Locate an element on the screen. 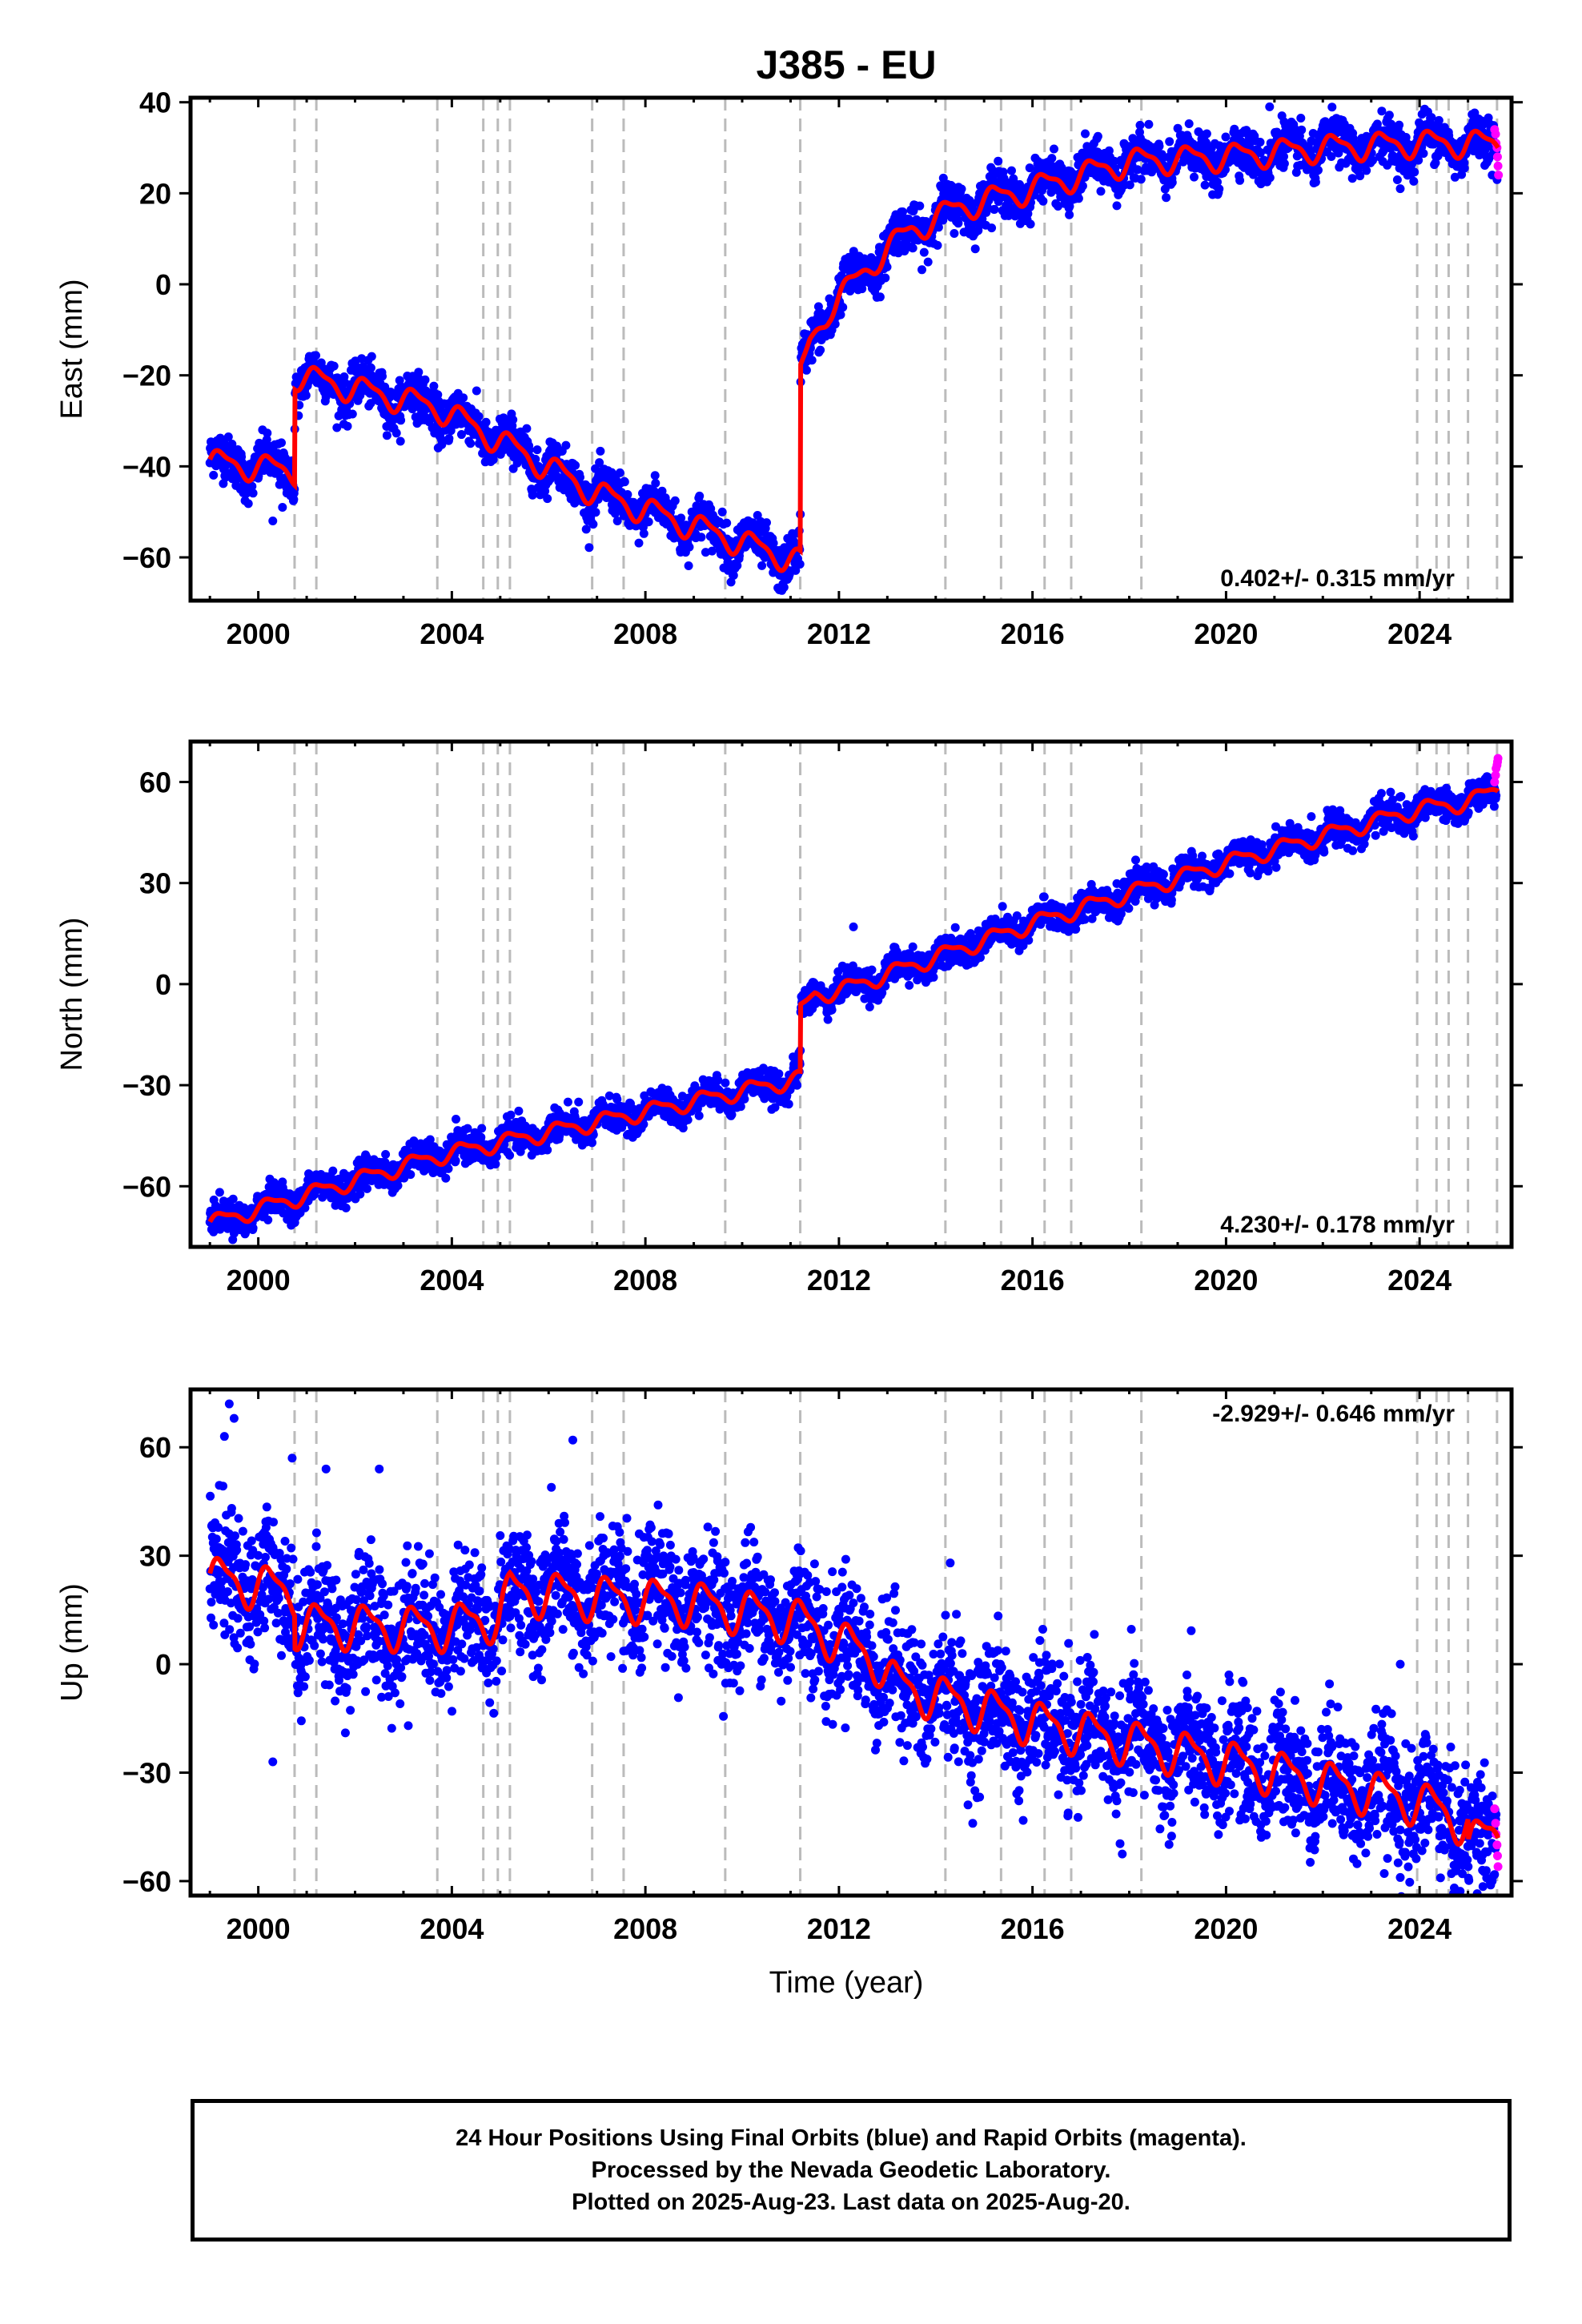 The image size is (1582, 2324). x-tick-label: 2004 is located at coordinates (452, 633).